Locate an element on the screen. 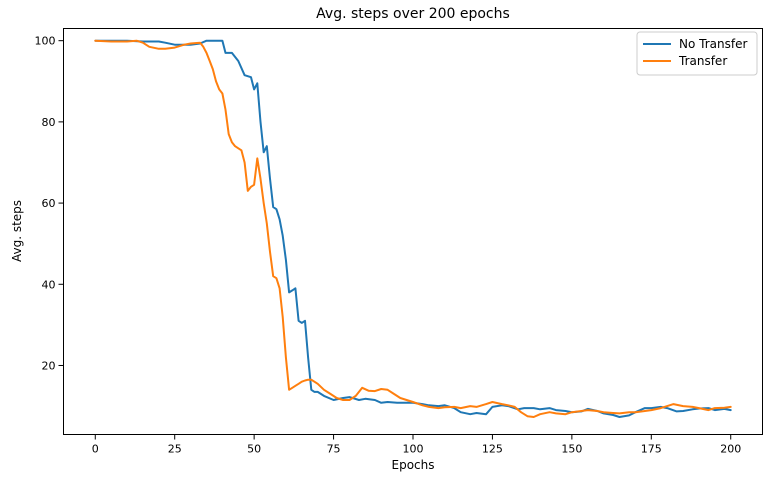 The height and width of the screenshot is (485, 767). y-tick-label: 60 is located at coordinates (49, 203).